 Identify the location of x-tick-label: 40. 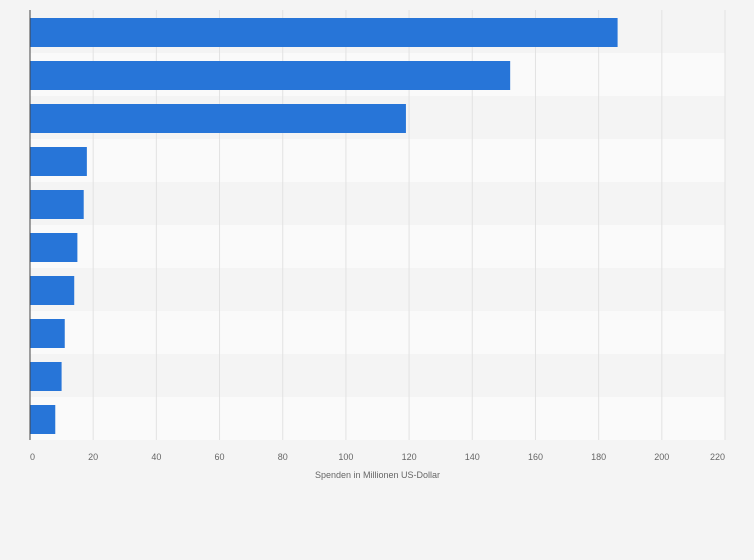
(156, 457).